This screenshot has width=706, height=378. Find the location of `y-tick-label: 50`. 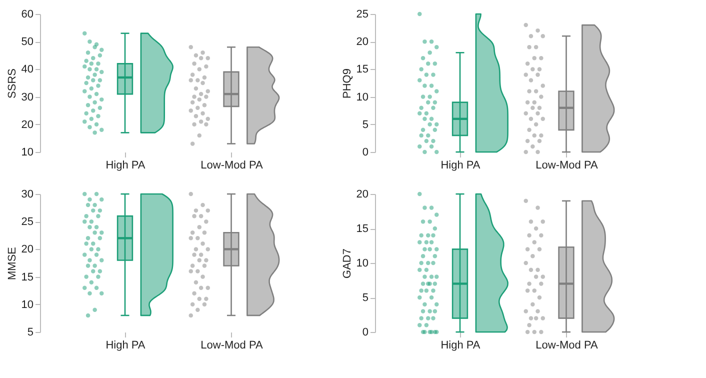

y-tick-label: 50 is located at coordinates (27, 42).